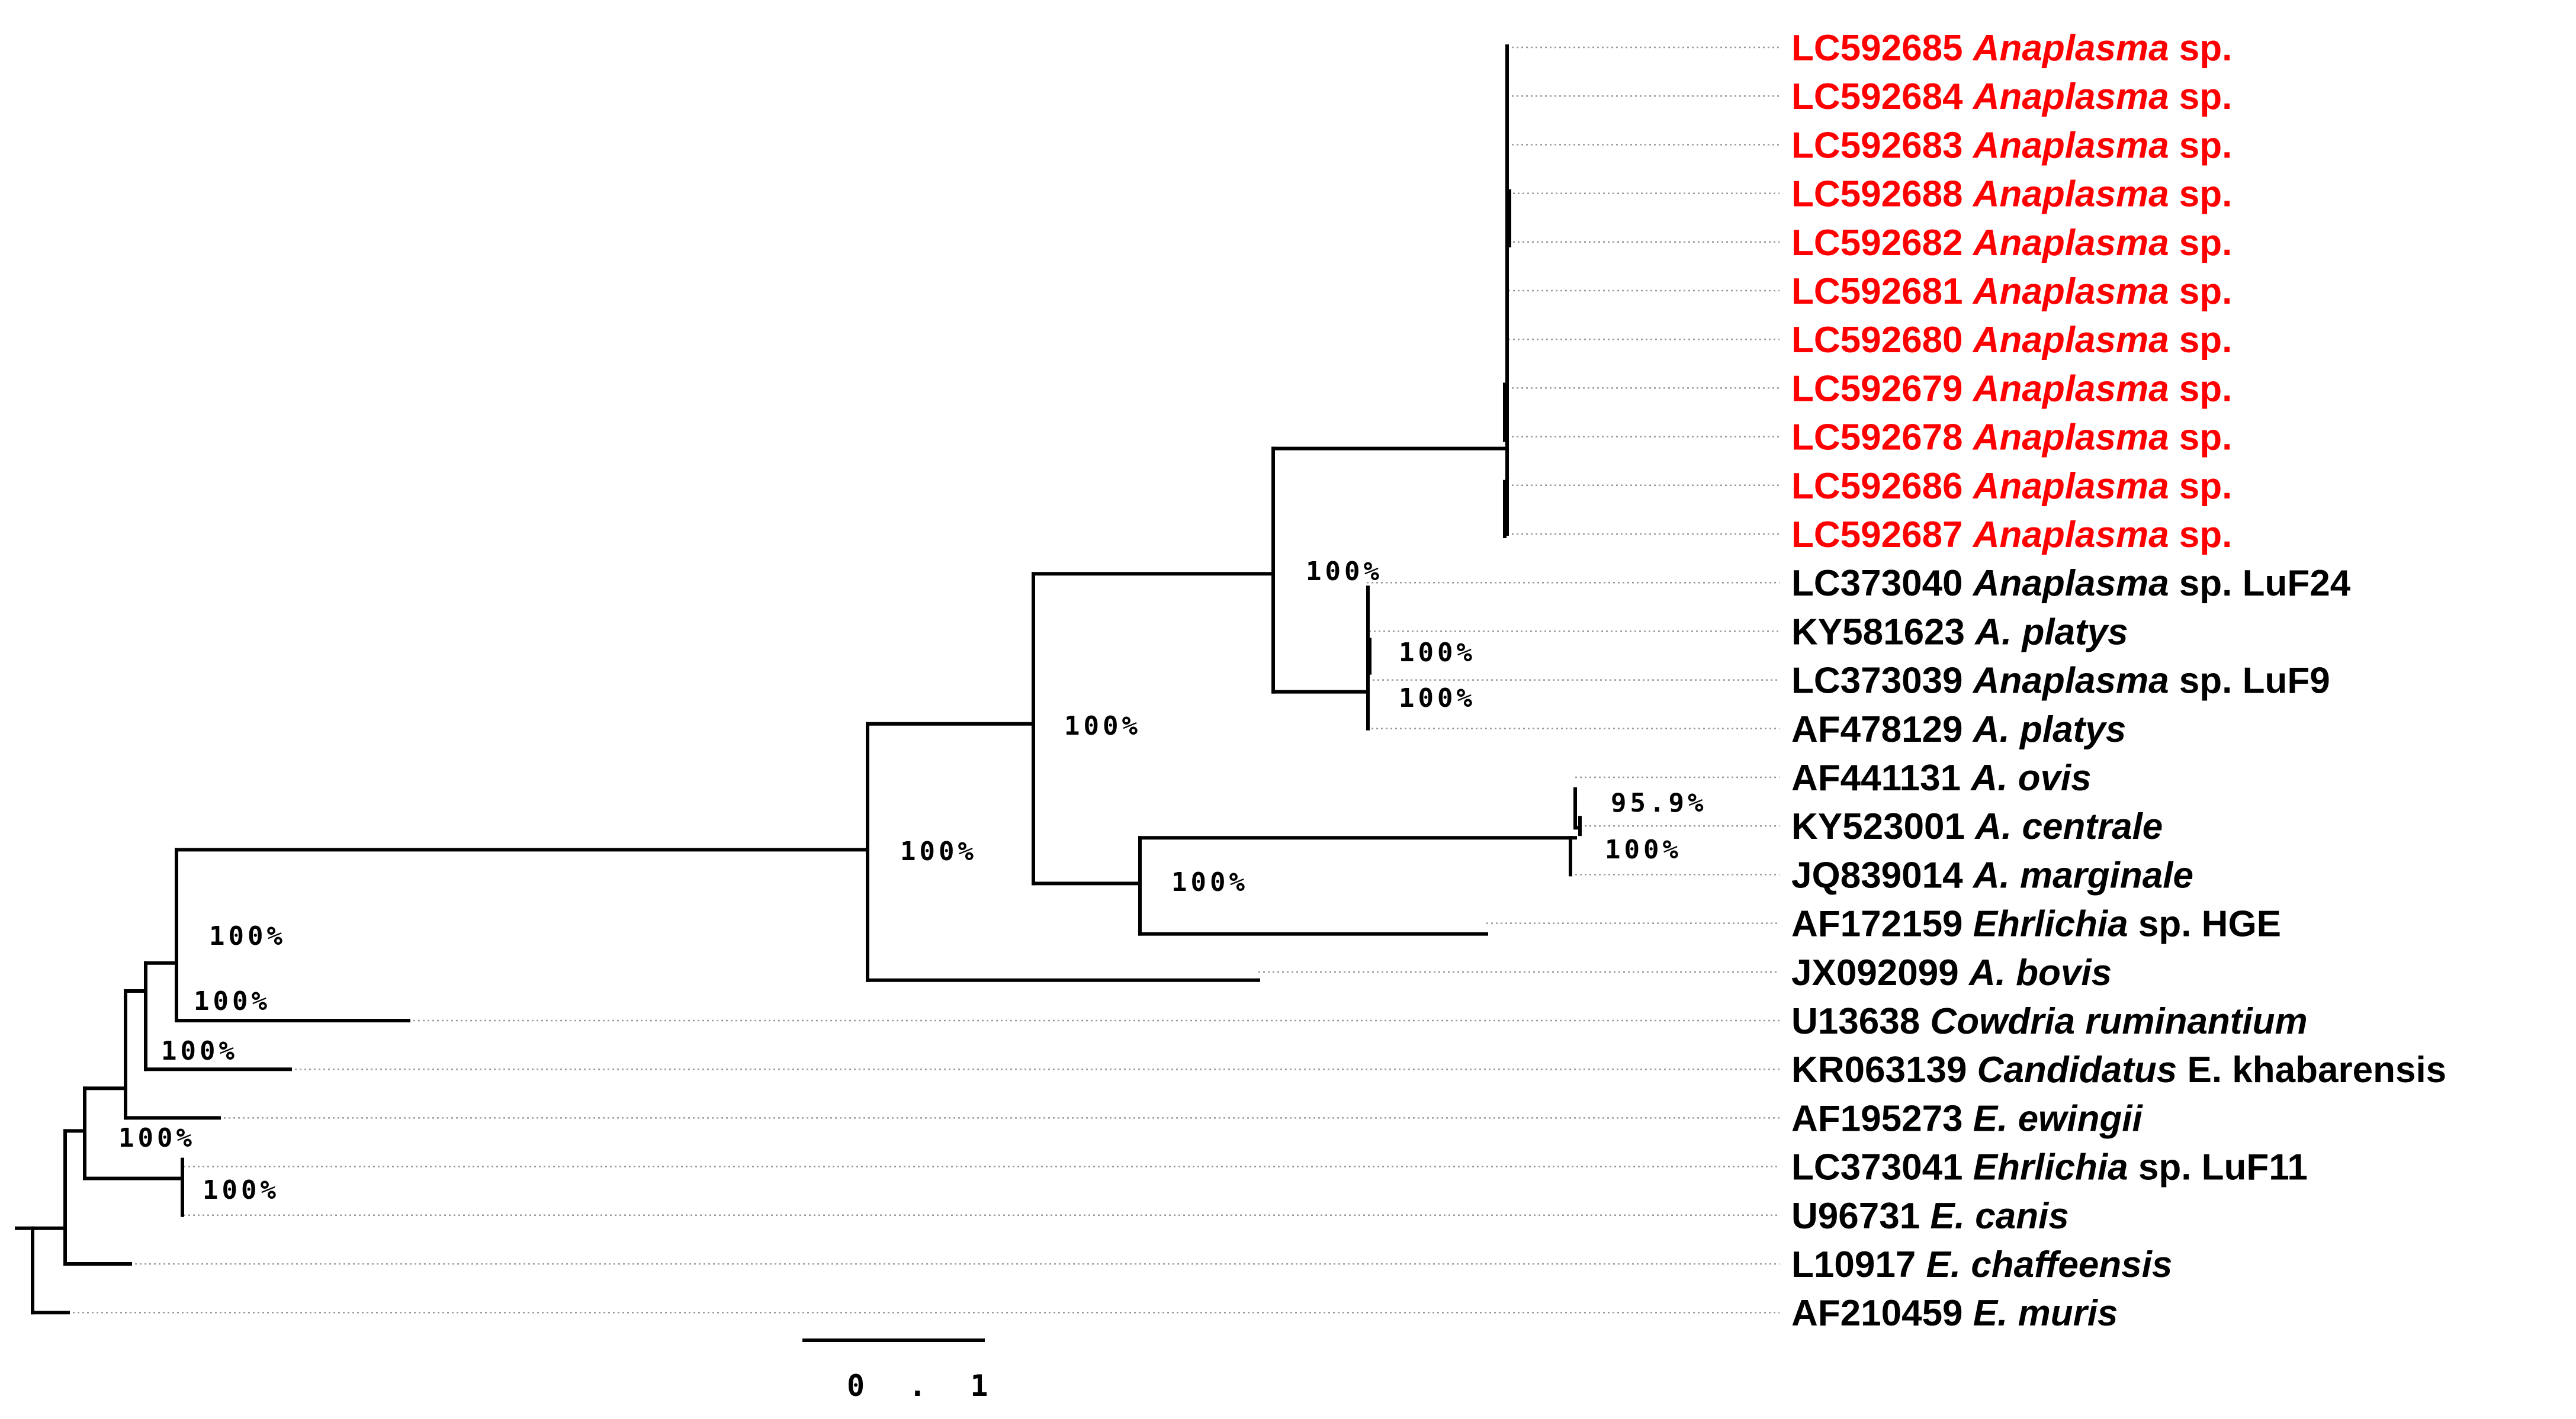  I want to click on taxon-label: LC373039 Anaplasma sp. LuF9, so click(2060, 681).